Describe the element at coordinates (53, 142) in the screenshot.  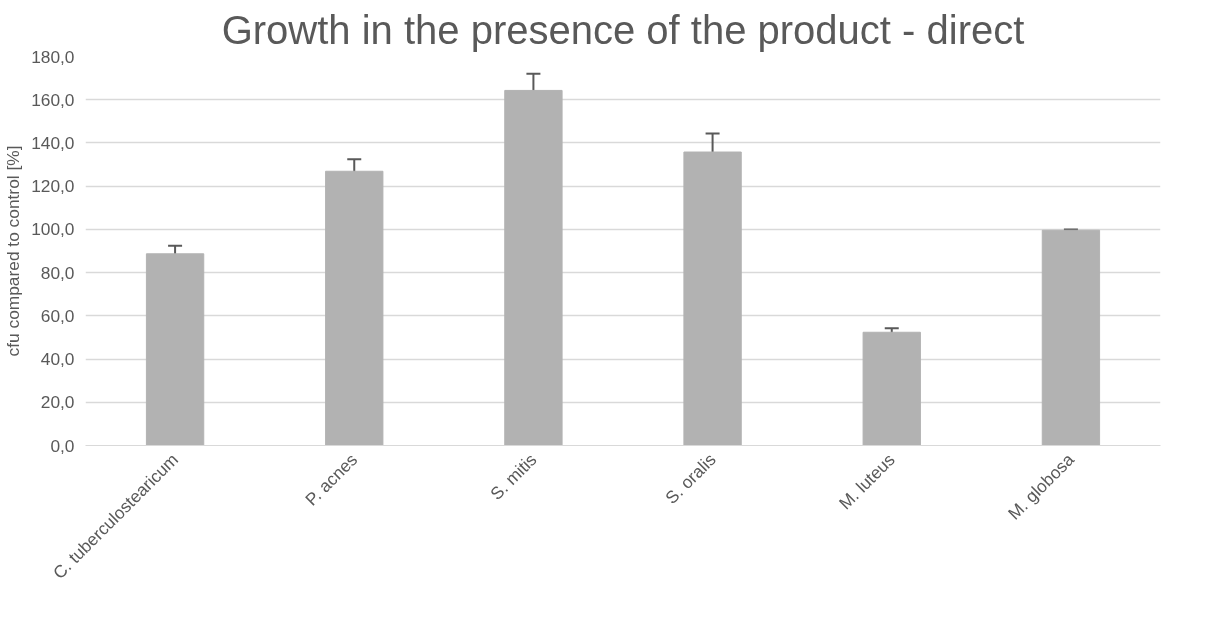
I see `y-tick-label: 140,0` at that location.